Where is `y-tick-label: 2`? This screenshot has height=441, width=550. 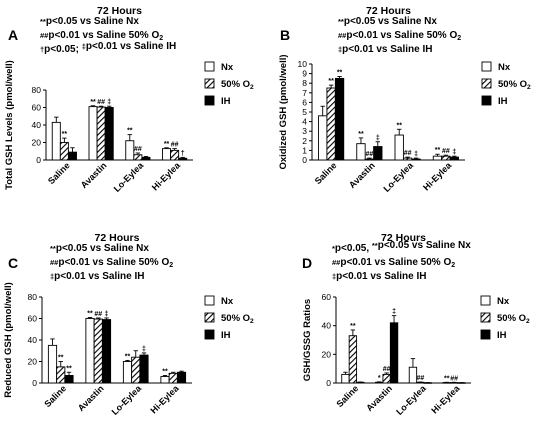
y-tick-label: 2 is located at coordinates (304, 141).